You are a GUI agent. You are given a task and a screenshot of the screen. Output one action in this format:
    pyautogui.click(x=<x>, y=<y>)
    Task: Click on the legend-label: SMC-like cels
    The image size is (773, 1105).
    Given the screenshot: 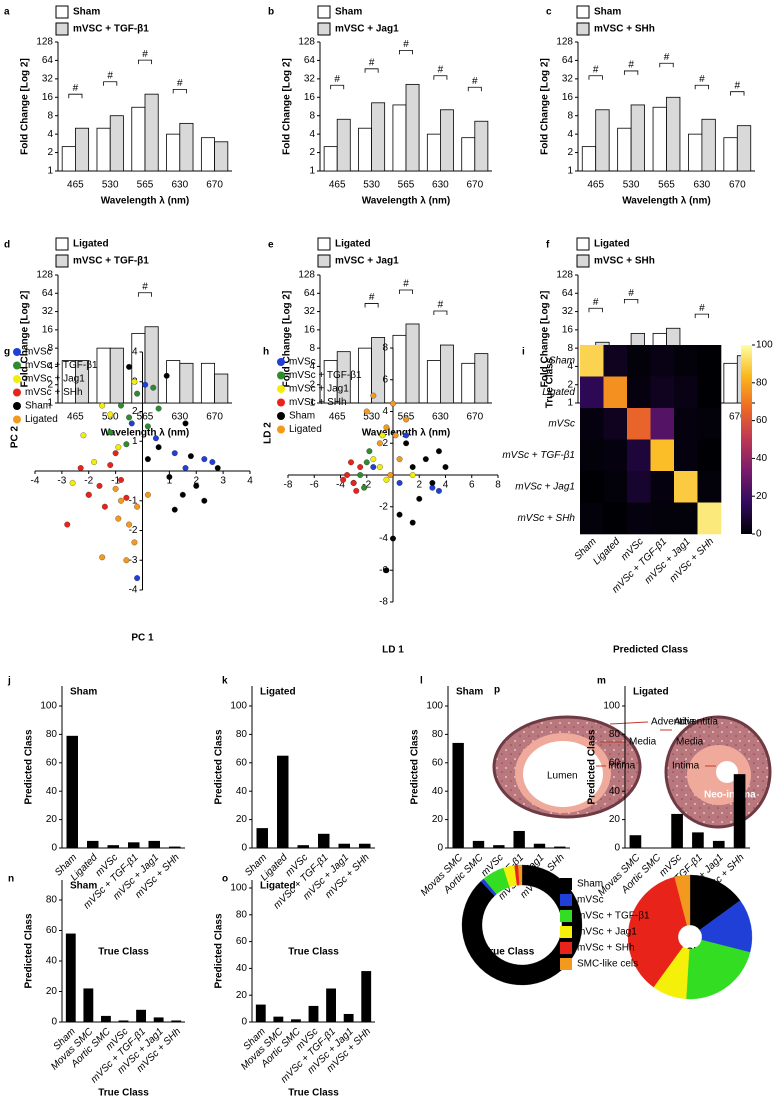 What is the action you would take?
    pyautogui.click(x=607, y=964)
    